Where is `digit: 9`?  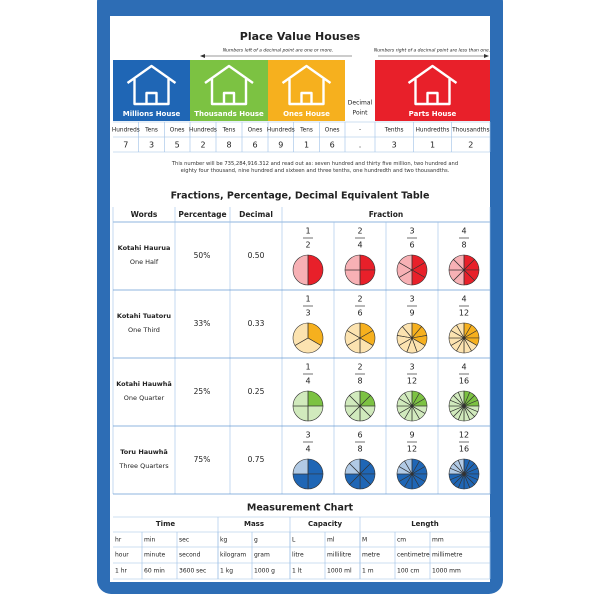 digit: 9 is located at coordinates (280, 145).